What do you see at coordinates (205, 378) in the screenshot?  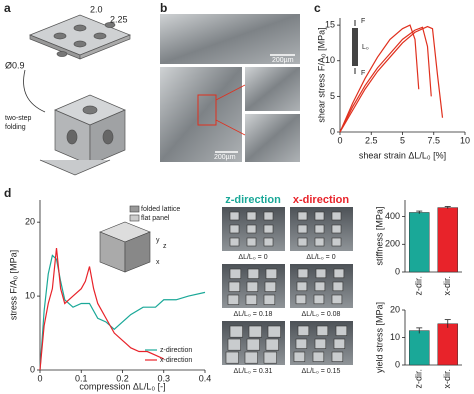 I see `x-tick-label: 0.4` at bounding box center [205, 378].